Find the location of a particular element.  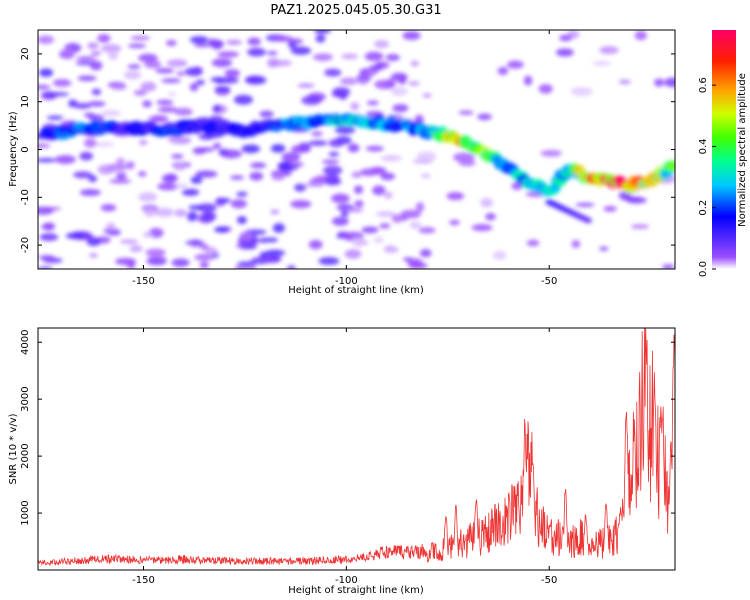

colorbar-tick-label: 0.0 is located at coordinates (703, 269).